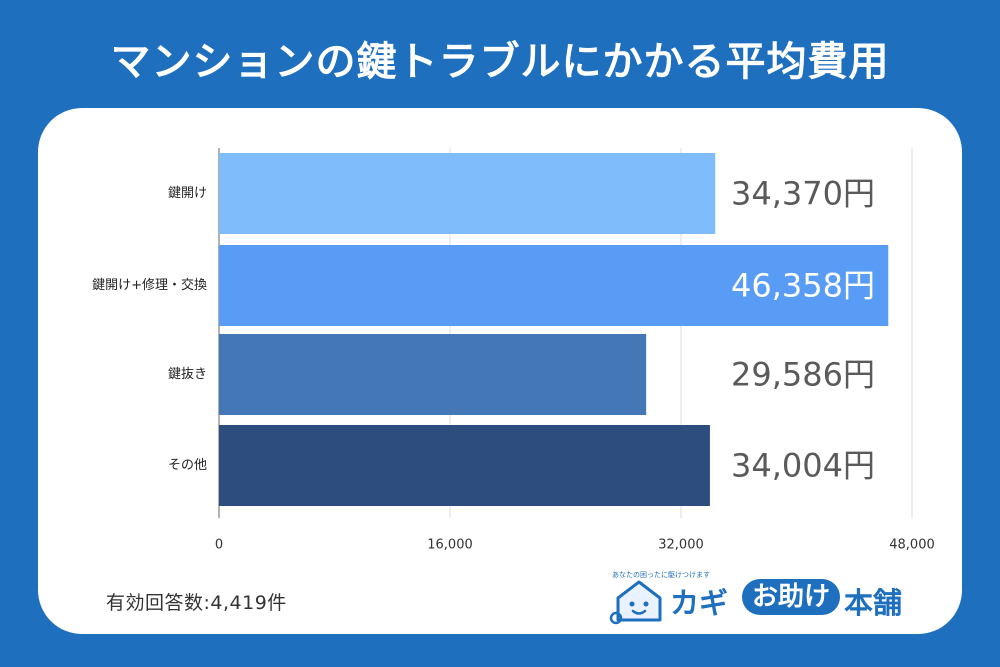 This screenshot has width=1000, height=667. Describe the element at coordinates (187, 193) in the screenshot. I see `category-label: 鍵開け` at that location.